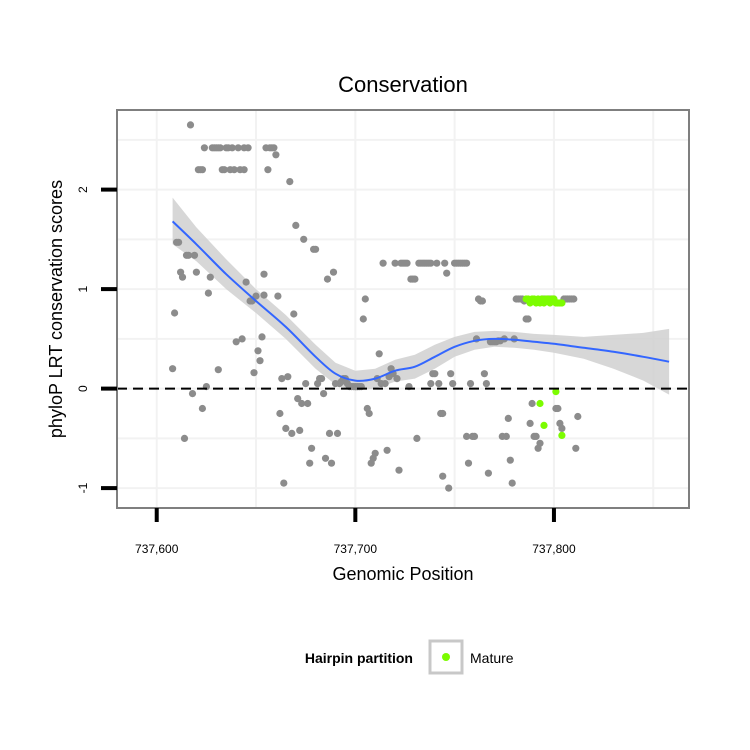  I want to click on x-axis: 737,600 737,700 737,800, so click(355, 532).